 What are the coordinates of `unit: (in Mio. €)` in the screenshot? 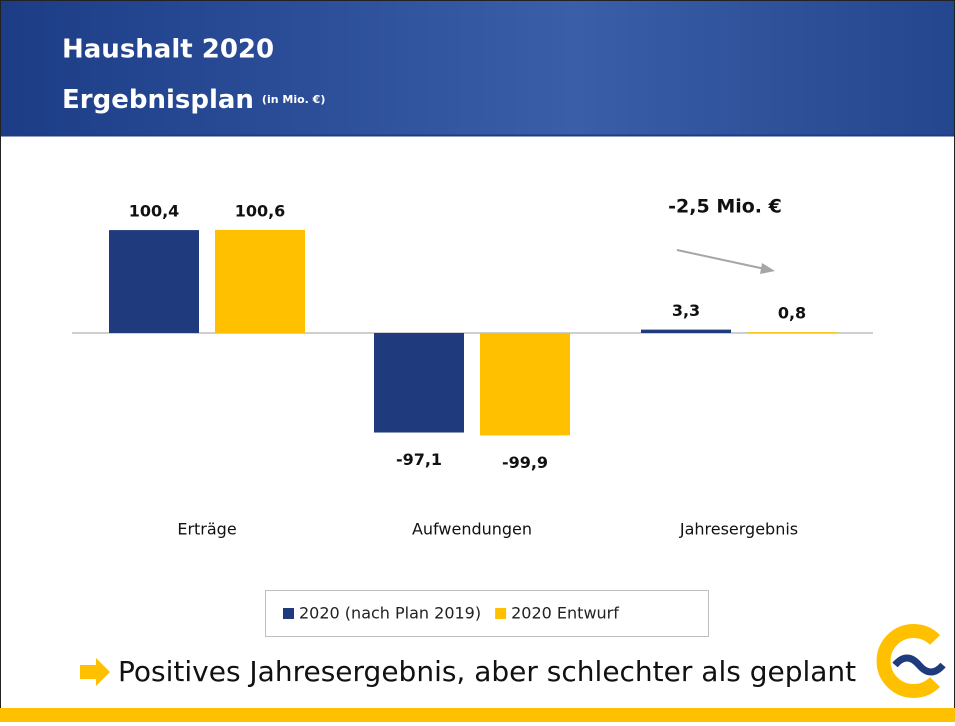 It's located at (293, 99).